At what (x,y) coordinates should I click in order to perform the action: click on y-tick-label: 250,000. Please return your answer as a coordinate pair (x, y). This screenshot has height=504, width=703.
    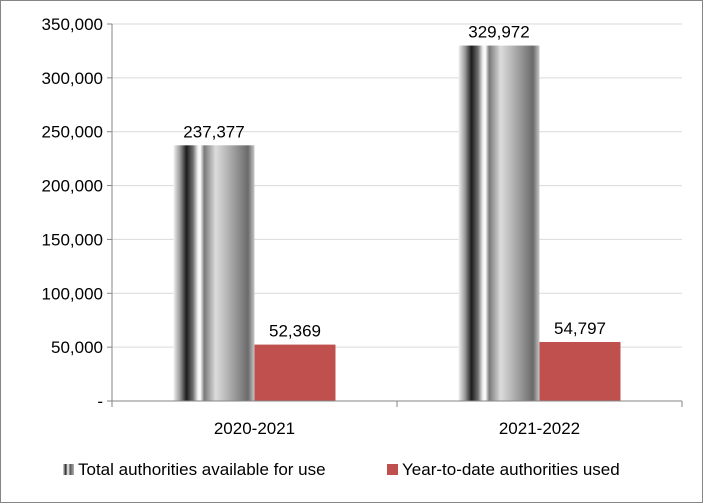
    Looking at the image, I should click on (72, 132).